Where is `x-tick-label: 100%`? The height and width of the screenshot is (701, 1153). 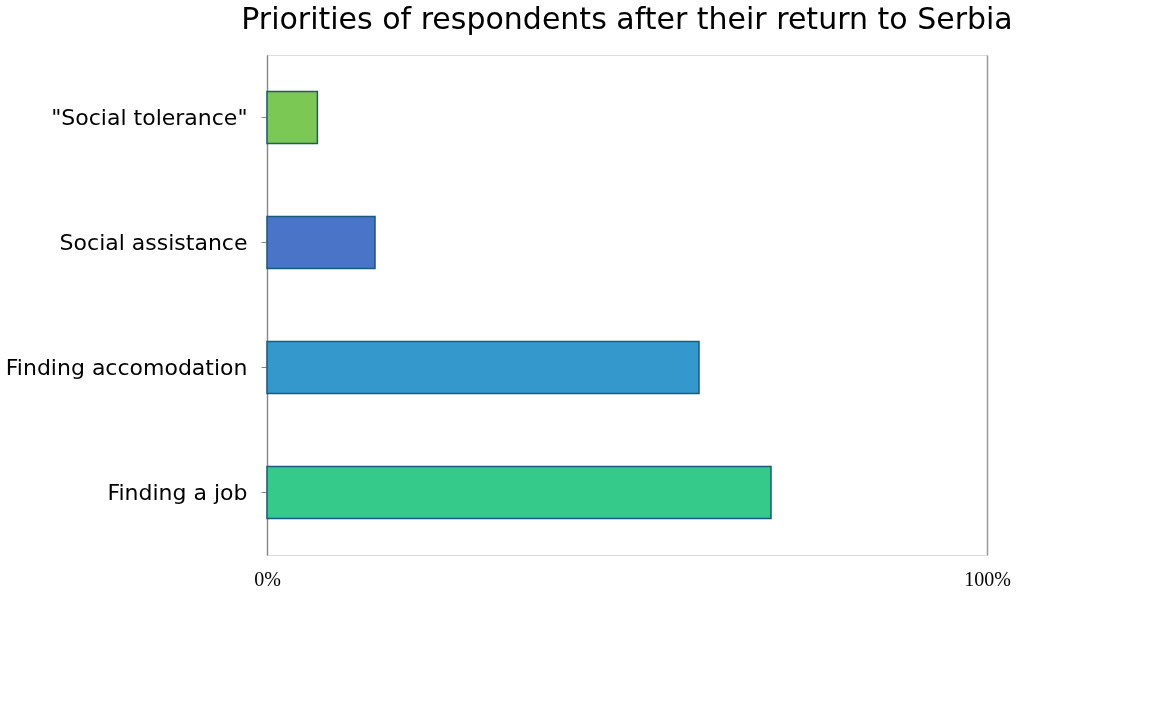
x-tick-label: 100% is located at coordinates (987, 578).